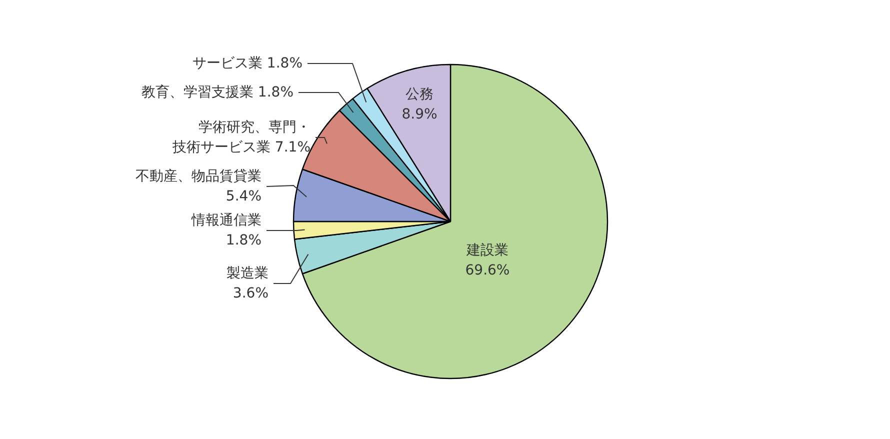 The height and width of the screenshot is (439, 890). What do you see at coordinates (487, 250) in the screenshot?
I see `slice-label: 建設業` at bounding box center [487, 250].